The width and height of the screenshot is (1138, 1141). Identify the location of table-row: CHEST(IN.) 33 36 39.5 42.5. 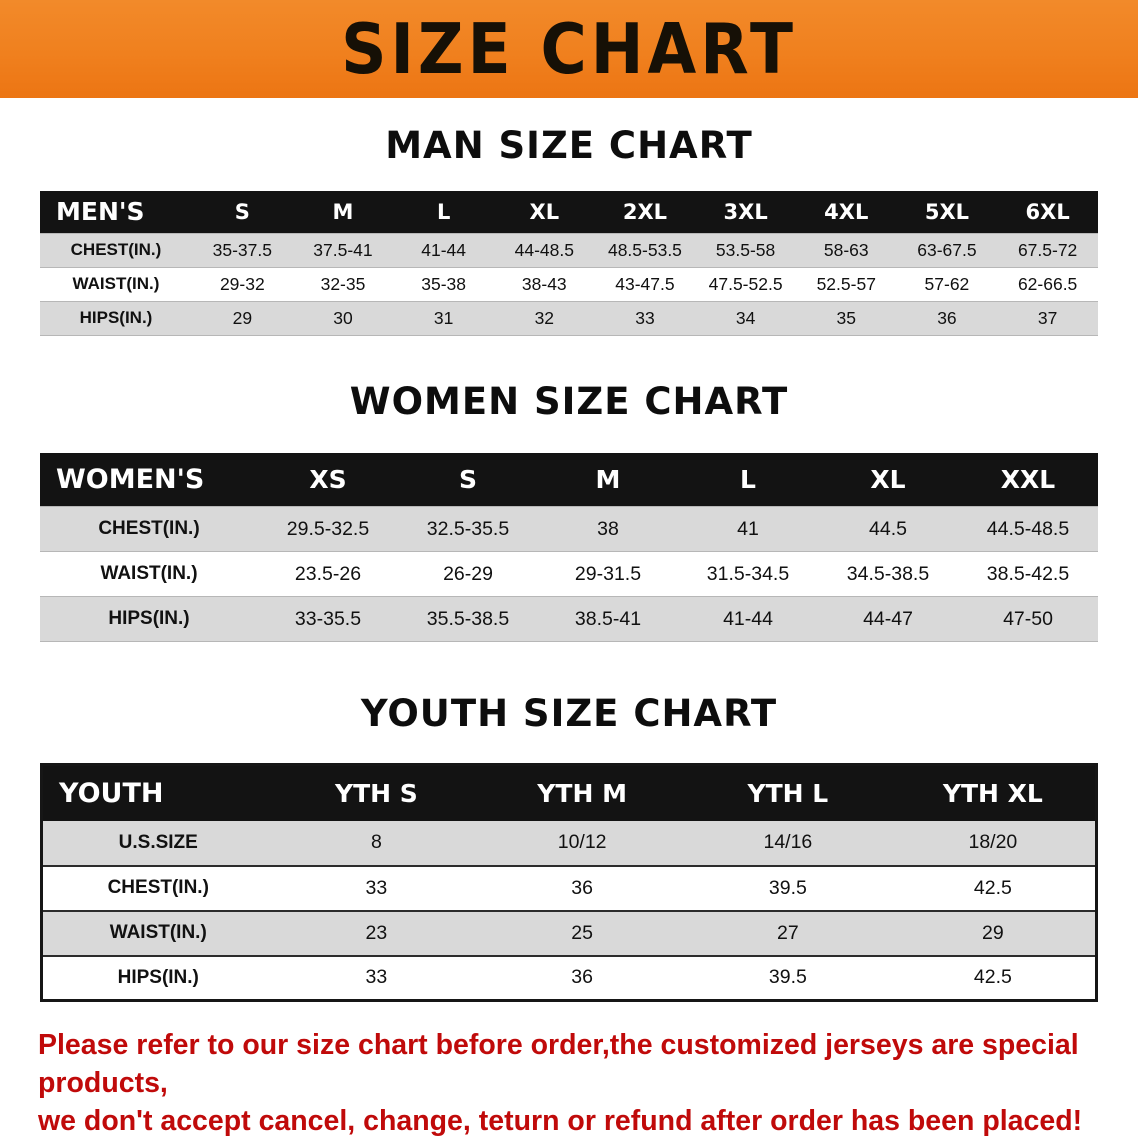
(569, 888).